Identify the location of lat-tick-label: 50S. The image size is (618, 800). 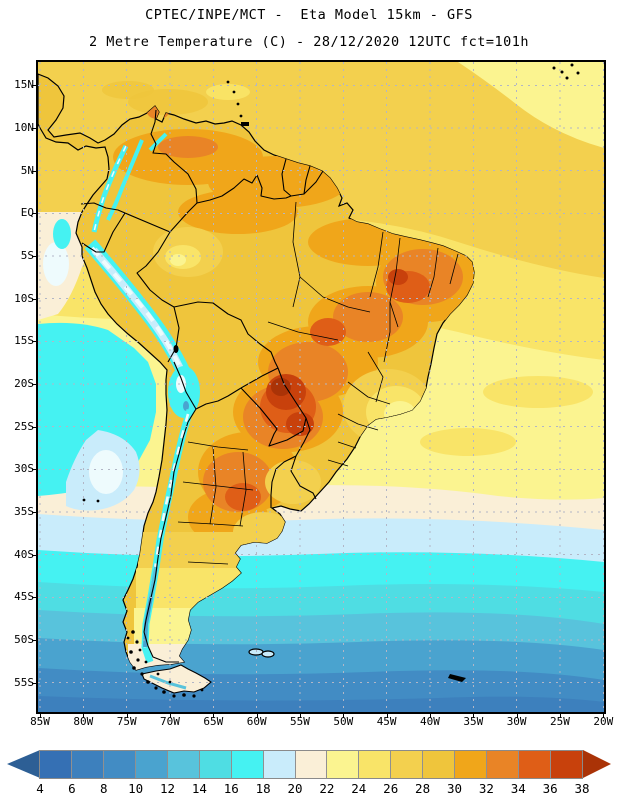
(24, 639).